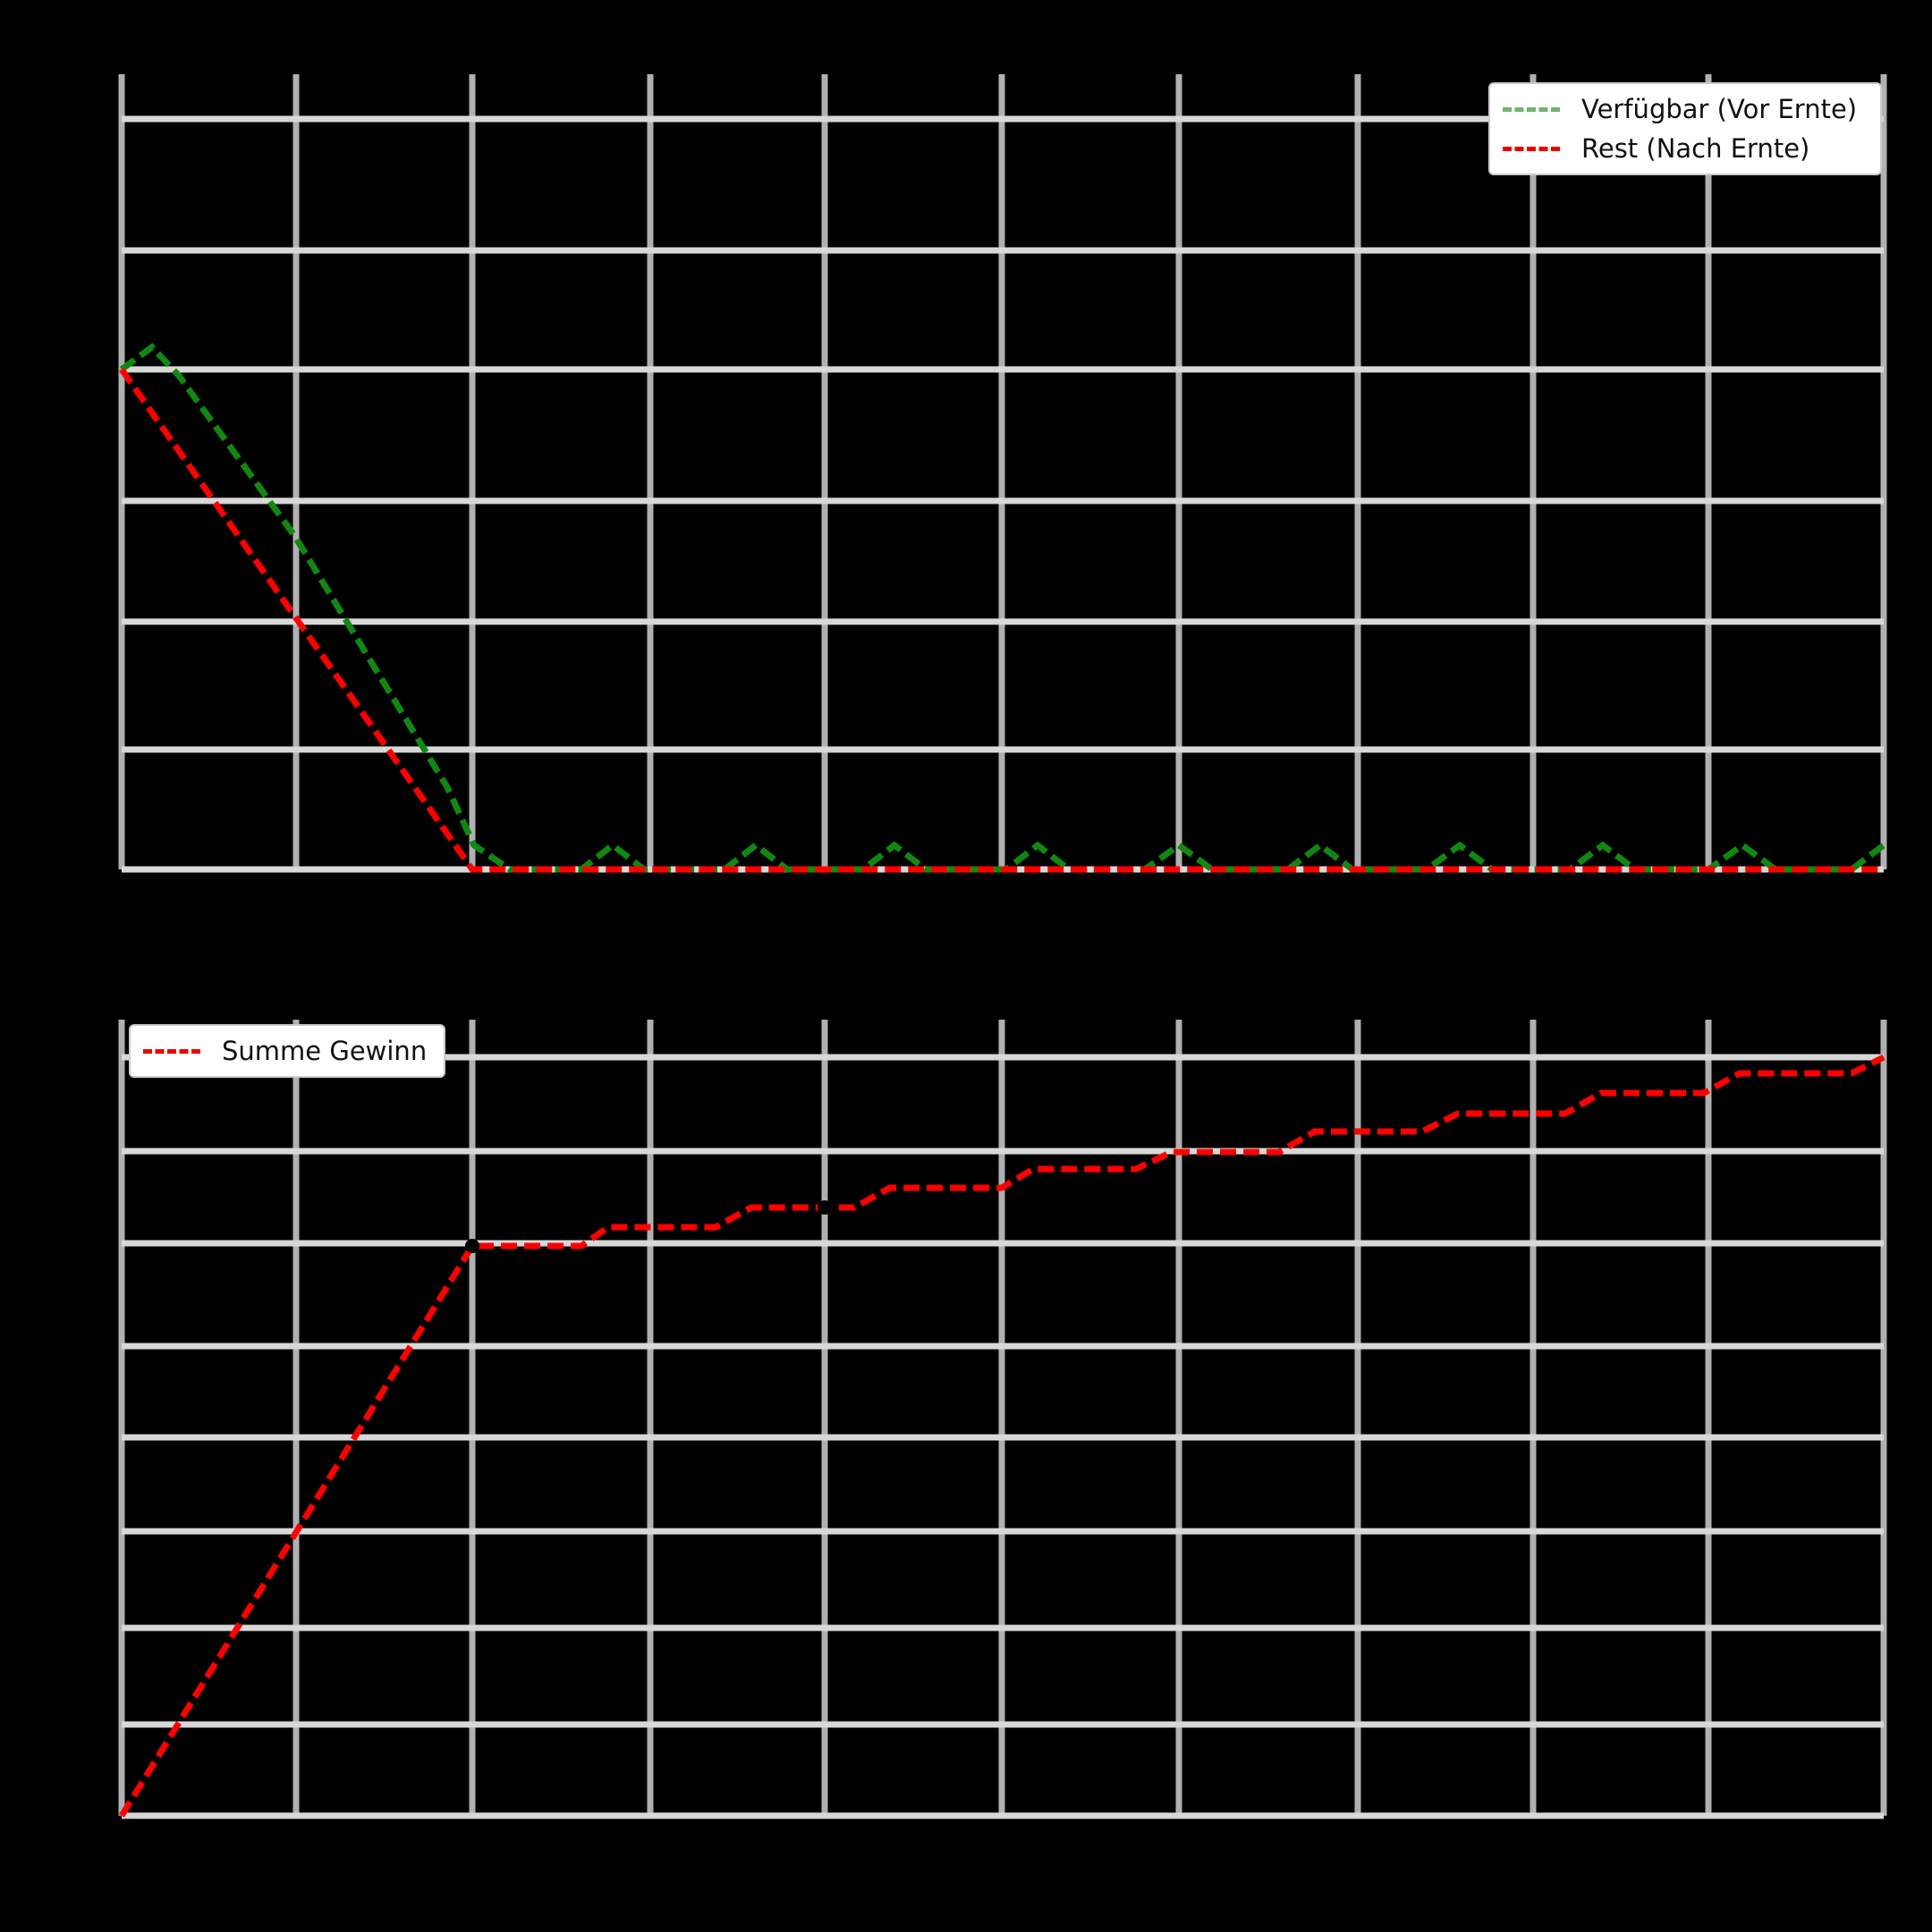 Image resolution: width=1932 pixels, height=1932 pixels. Describe the element at coordinates (1719, 109) in the screenshot. I see `legend-label: Verfügbar (Vor Ernte)` at that location.